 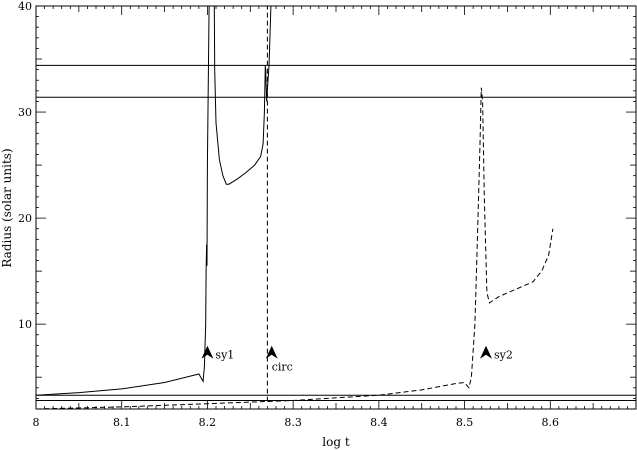 What do you see at coordinates (36, 422) in the screenshot?
I see `x-tick-label: 8` at bounding box center [36, 422].